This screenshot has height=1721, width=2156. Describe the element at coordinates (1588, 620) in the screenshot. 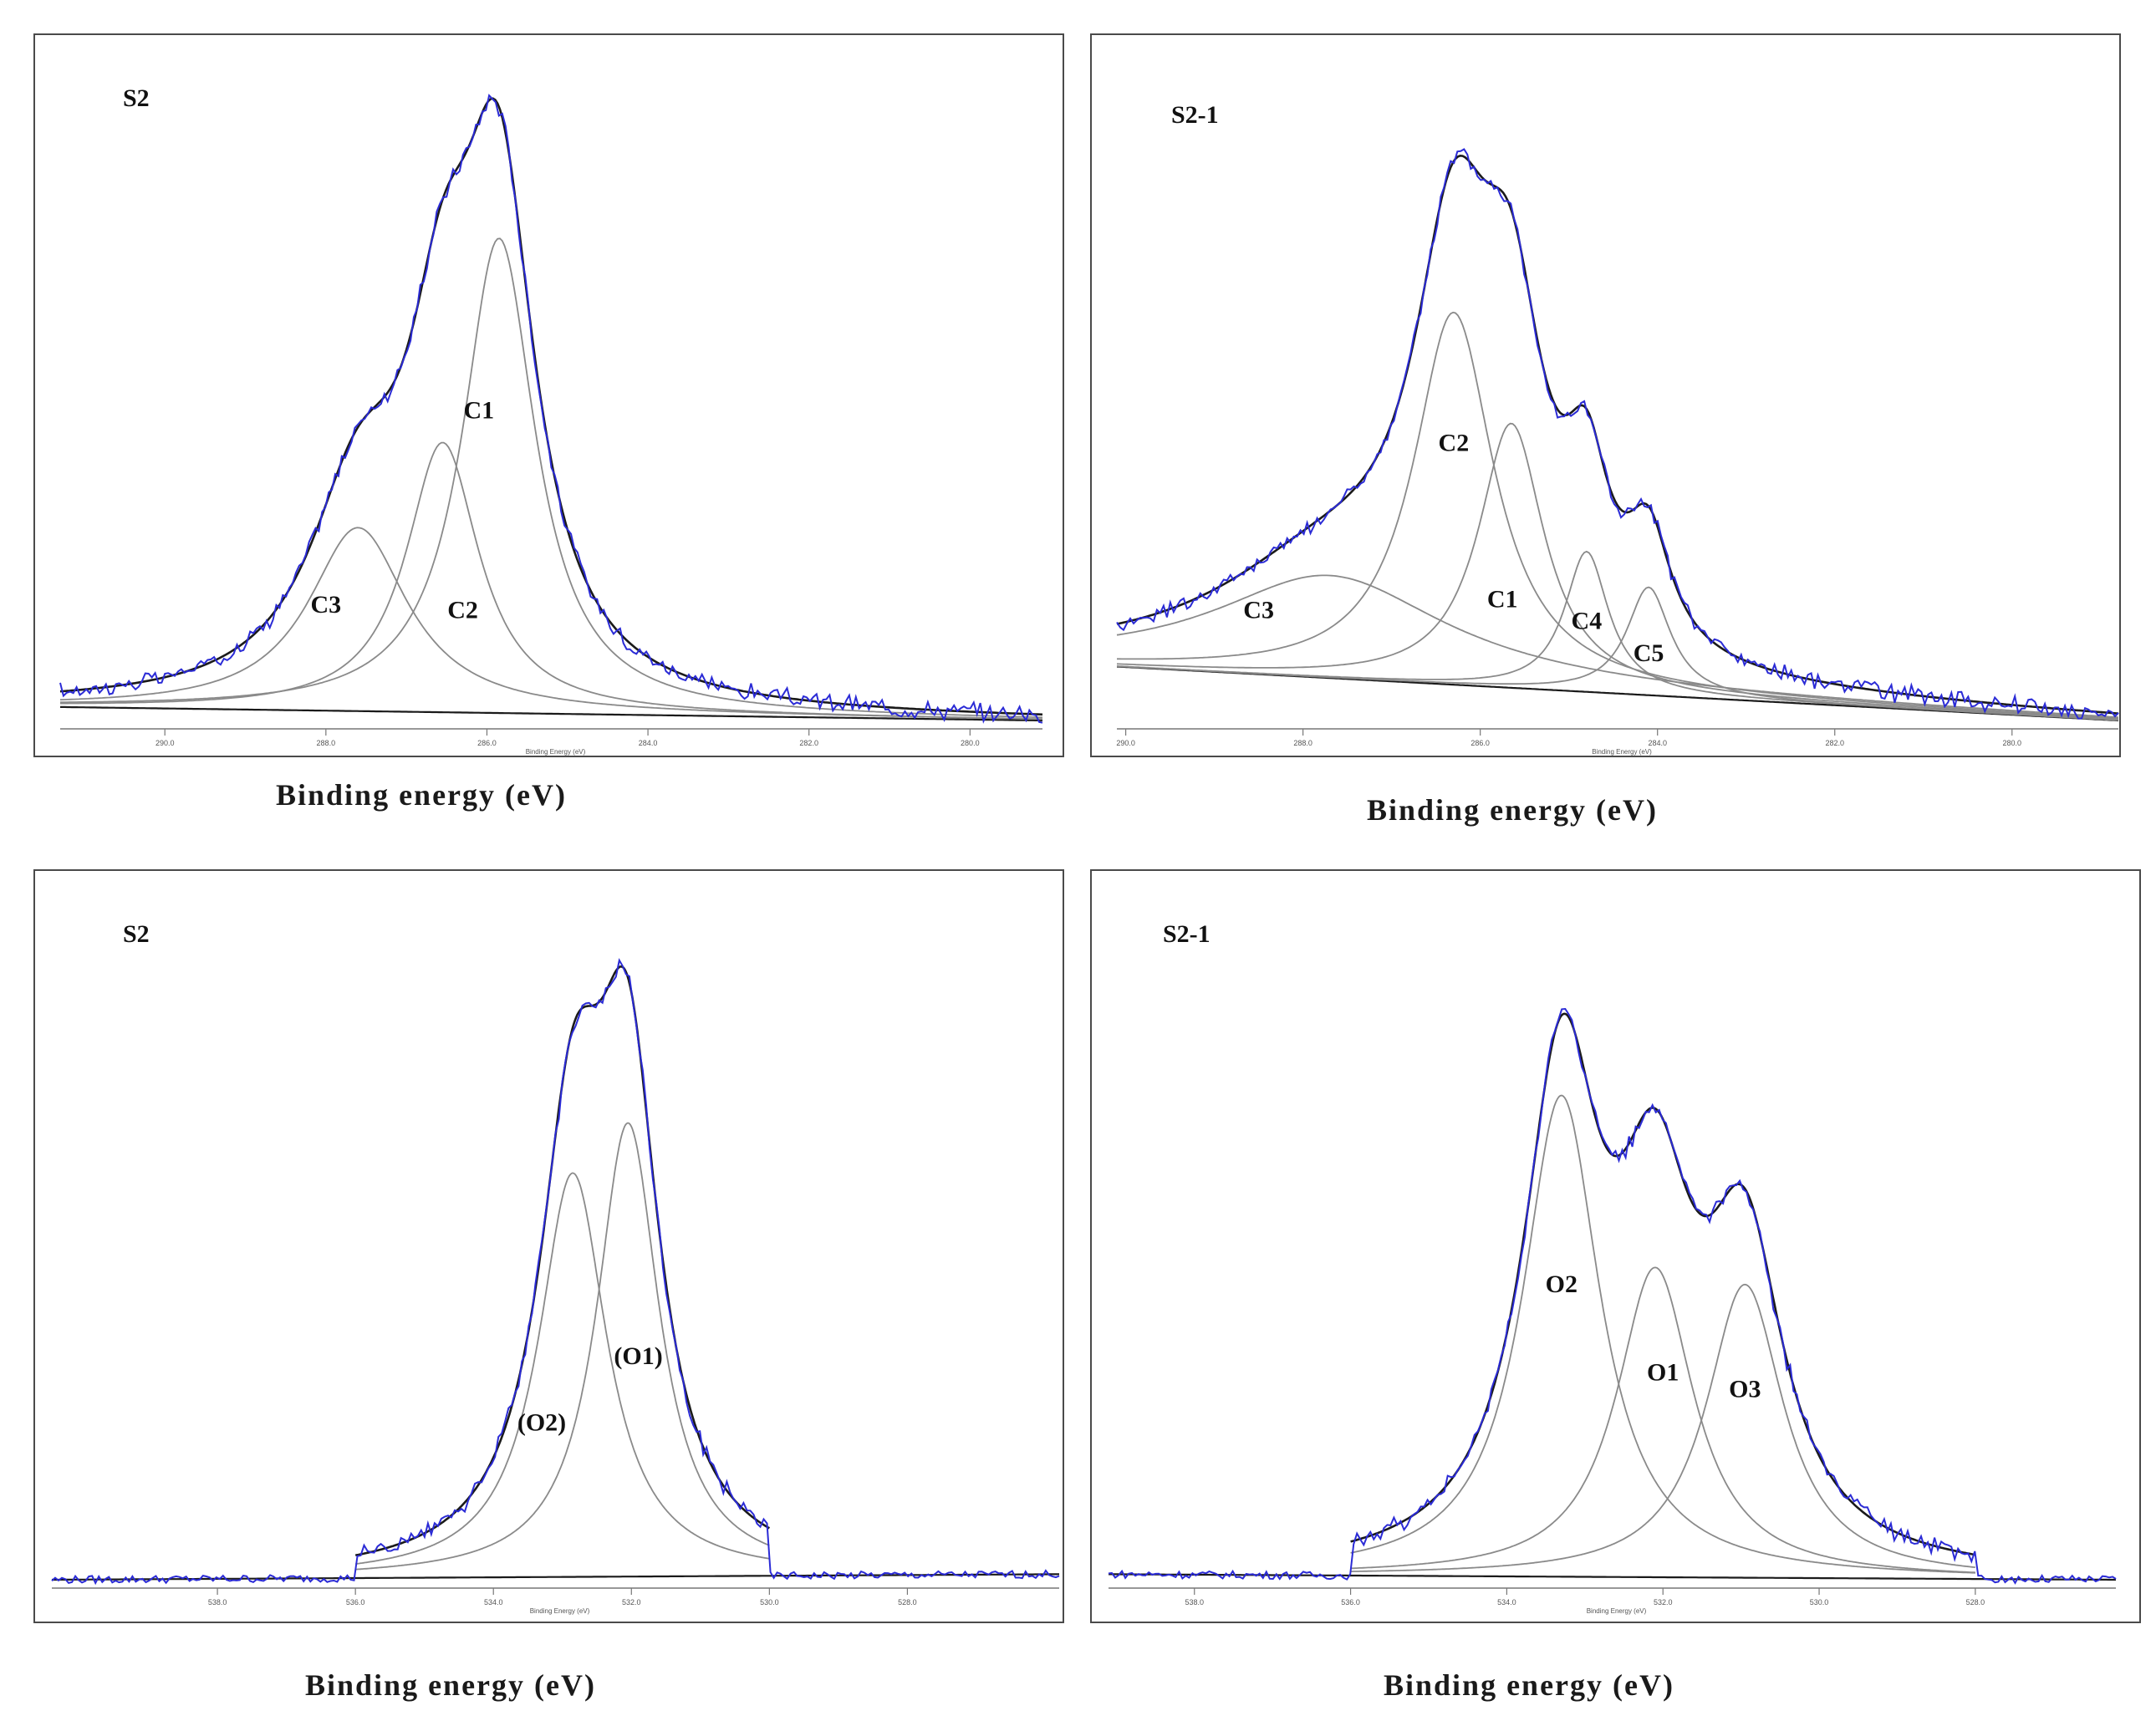

I see `peak-label: C4` at that location.